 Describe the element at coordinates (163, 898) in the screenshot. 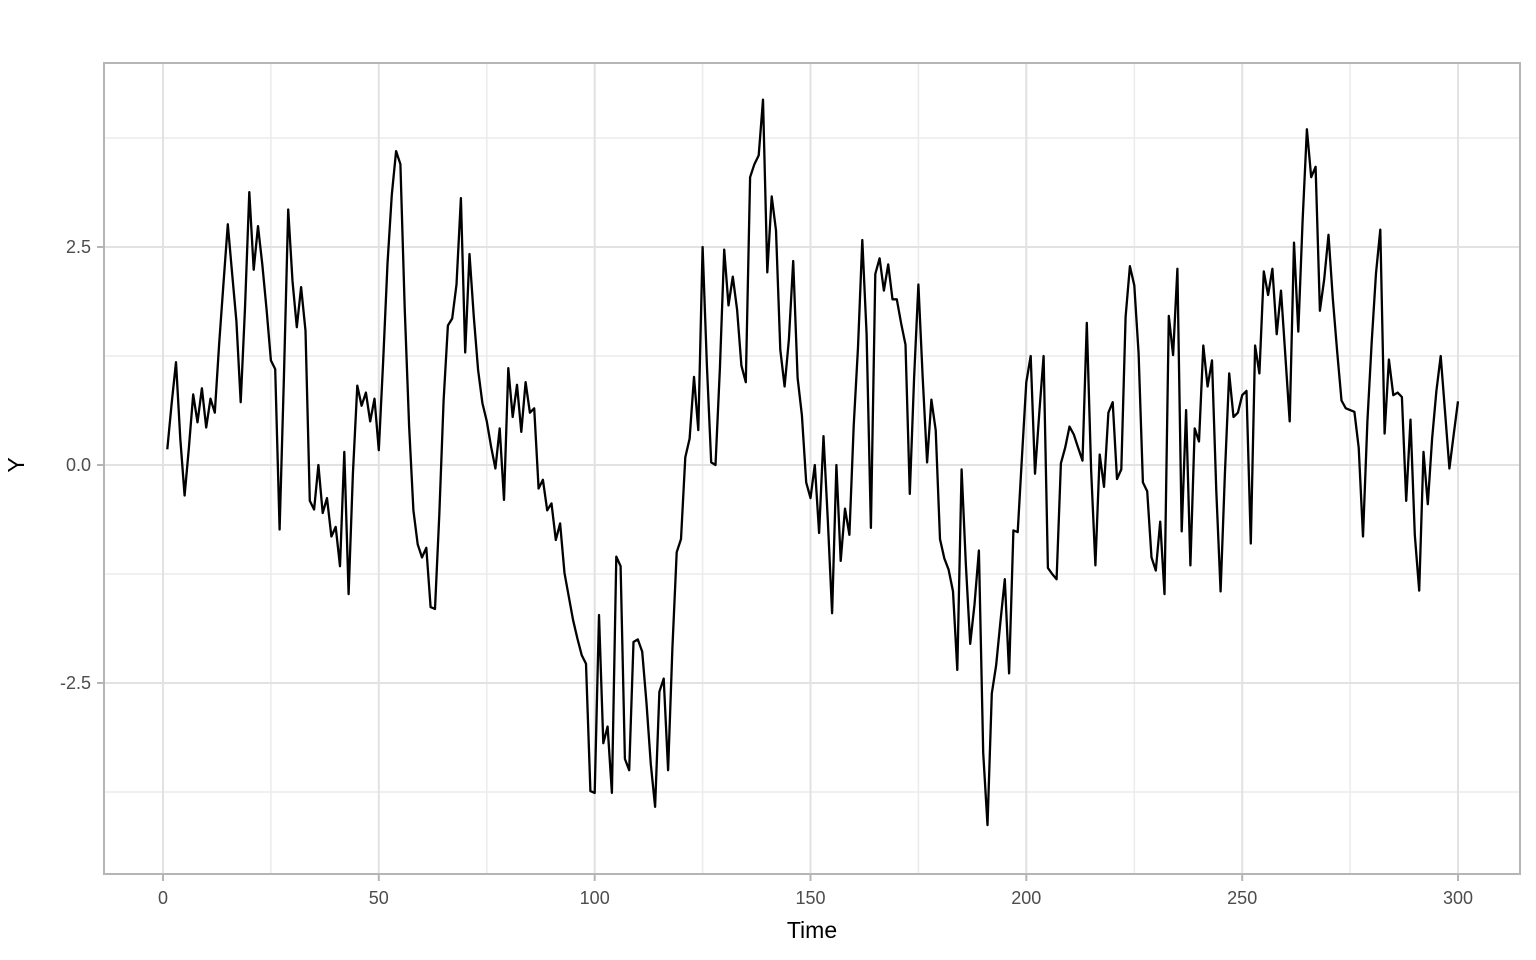

I see `x-tick-label: 0` at that location.